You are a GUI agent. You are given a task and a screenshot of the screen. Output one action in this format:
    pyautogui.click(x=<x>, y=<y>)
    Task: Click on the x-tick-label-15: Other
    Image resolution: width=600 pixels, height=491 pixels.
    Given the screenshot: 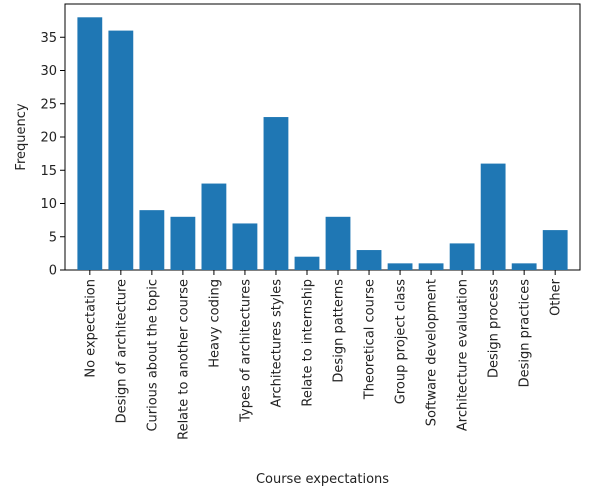 What is the action you would take?
    pyautogui.click(x=556, y=297)
    